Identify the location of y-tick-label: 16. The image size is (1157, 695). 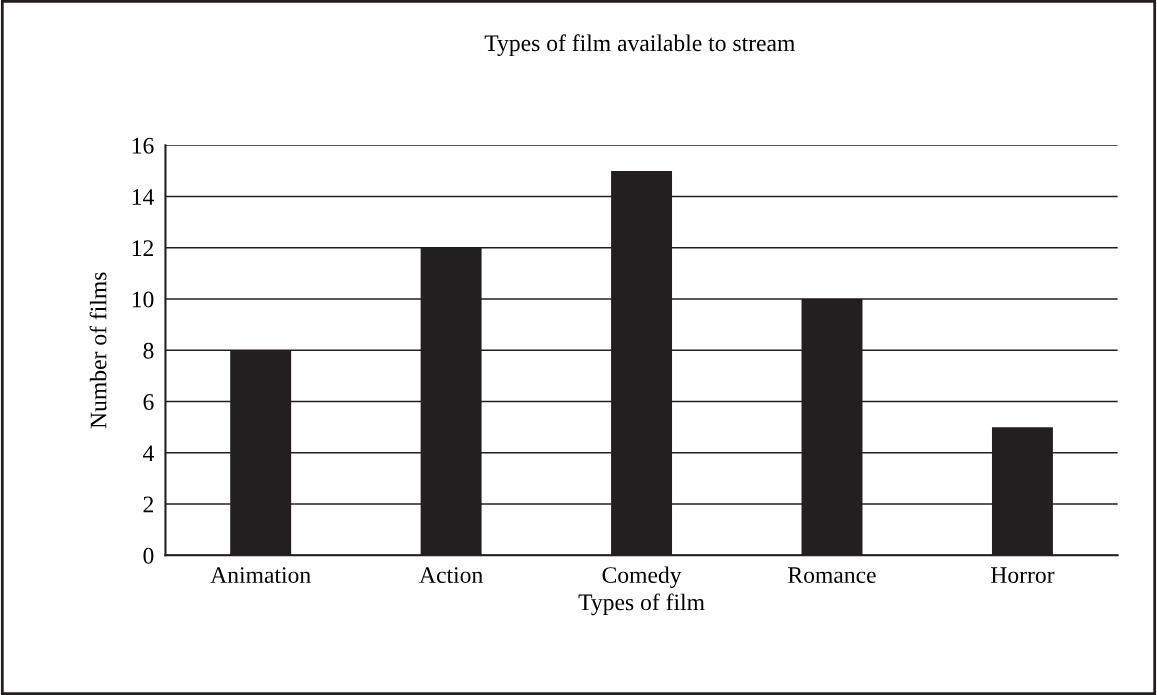
(143, 145).